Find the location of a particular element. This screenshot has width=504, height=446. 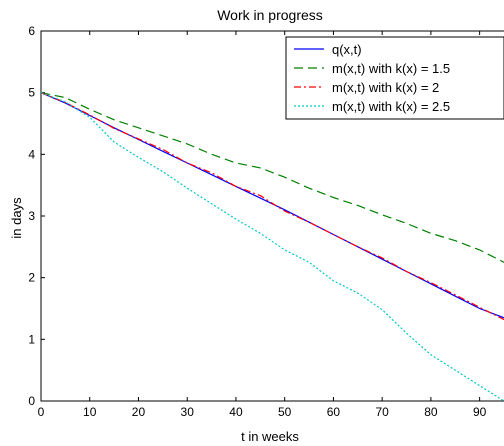

y-tick-label: 6 is located at coordinates (31, 31).